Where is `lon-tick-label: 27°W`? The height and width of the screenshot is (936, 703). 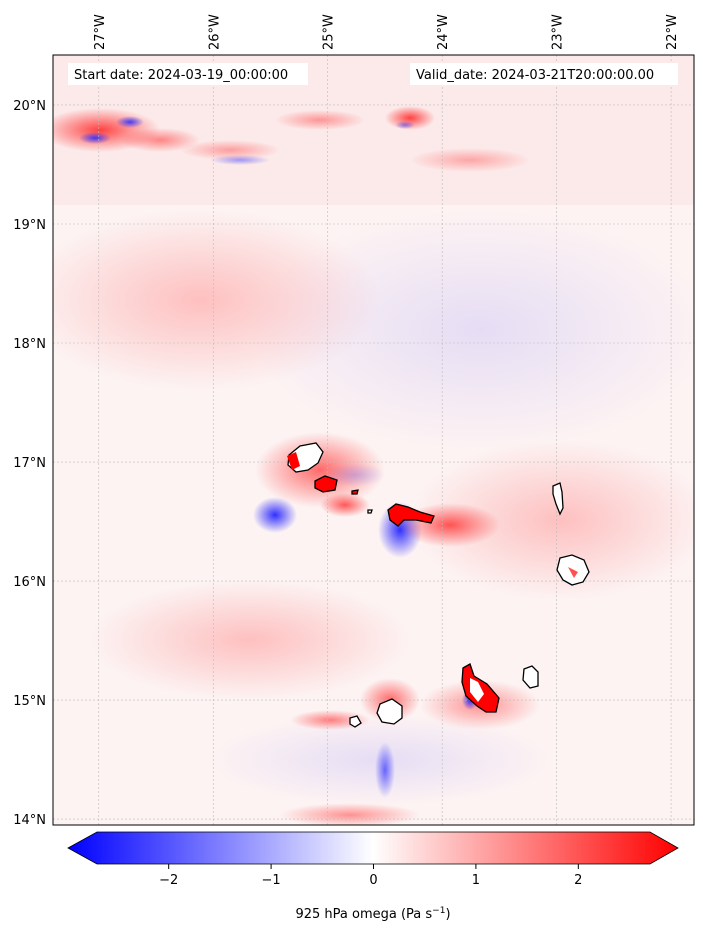 lon-tick-label: 27°W is located at coordinates (100, 32).